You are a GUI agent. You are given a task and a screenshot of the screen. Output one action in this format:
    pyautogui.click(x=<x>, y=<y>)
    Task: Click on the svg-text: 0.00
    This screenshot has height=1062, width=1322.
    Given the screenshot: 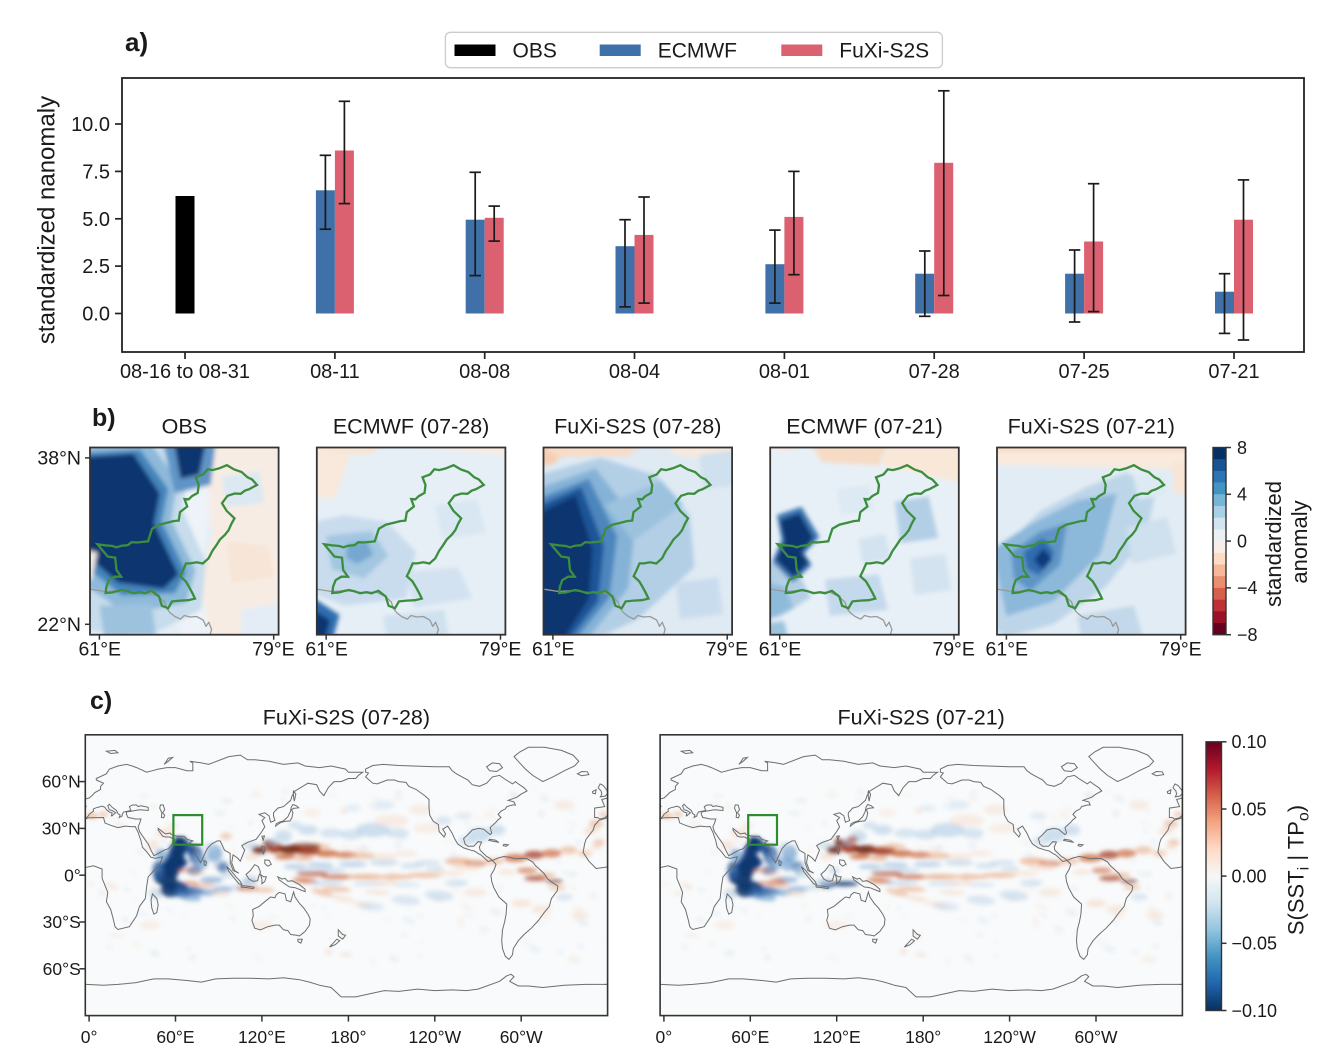 What is the action you would take?
    pyautogui.click(x=1249, y=876)
    